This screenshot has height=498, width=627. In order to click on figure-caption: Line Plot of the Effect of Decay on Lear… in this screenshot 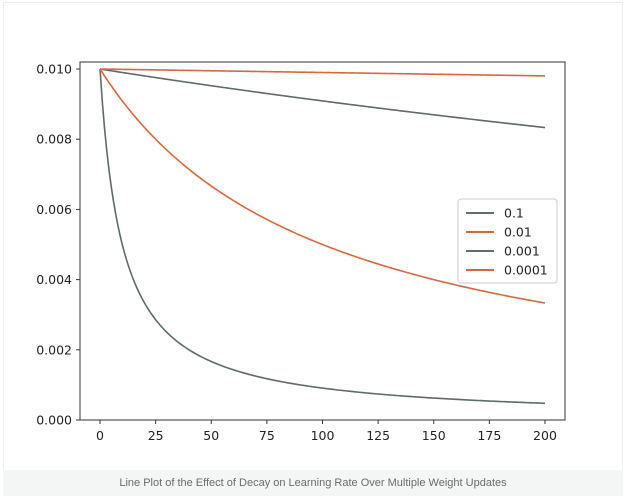, I will do `click(313, 483)`.